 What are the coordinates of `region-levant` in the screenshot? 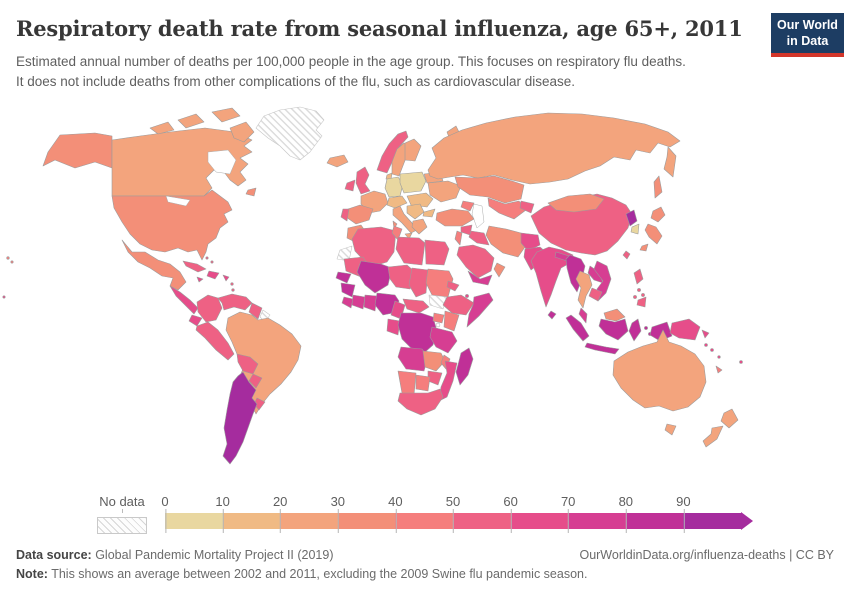 It's located at (458, 238).